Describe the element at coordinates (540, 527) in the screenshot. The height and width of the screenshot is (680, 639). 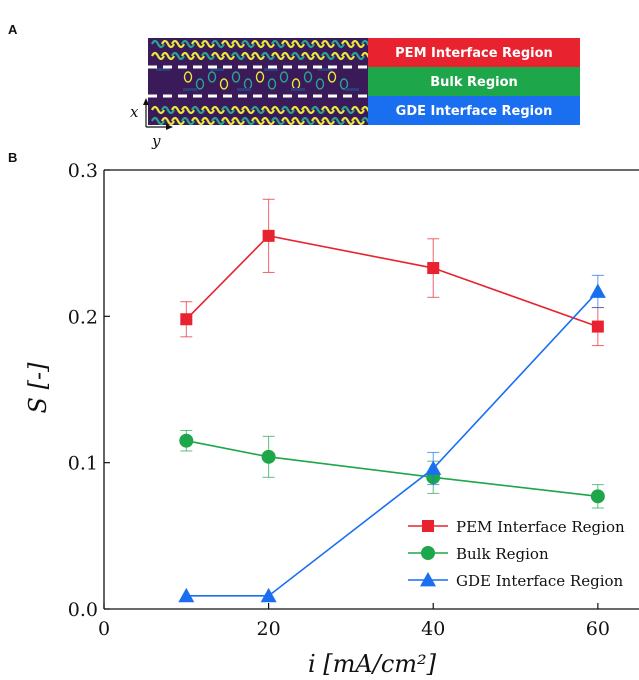
I see `legend-label-pem-interface-region: PEM Interface Region` at that location.